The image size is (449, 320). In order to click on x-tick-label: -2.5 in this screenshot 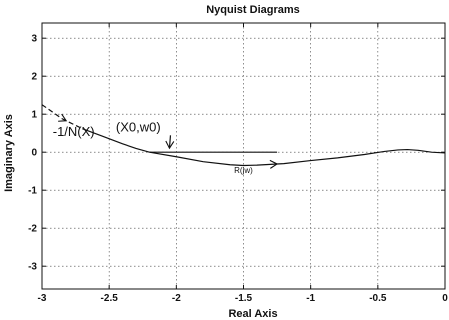, I will do `click(110, 298)`.